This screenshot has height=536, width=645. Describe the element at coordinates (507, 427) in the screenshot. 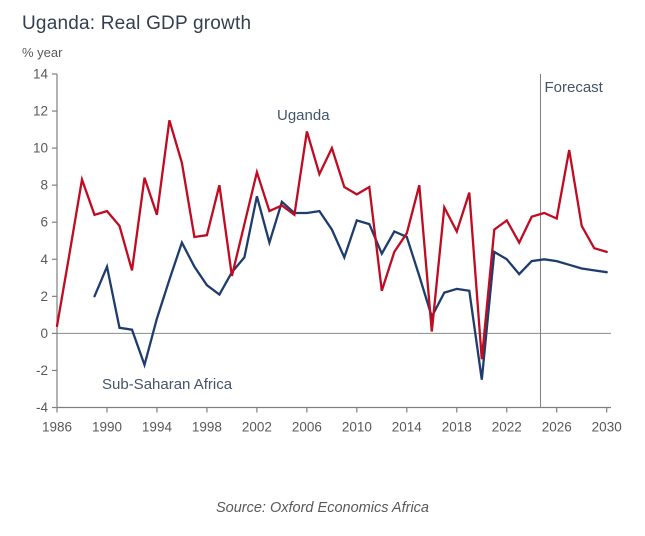

I see `x-tick-label: 2022` at that location.